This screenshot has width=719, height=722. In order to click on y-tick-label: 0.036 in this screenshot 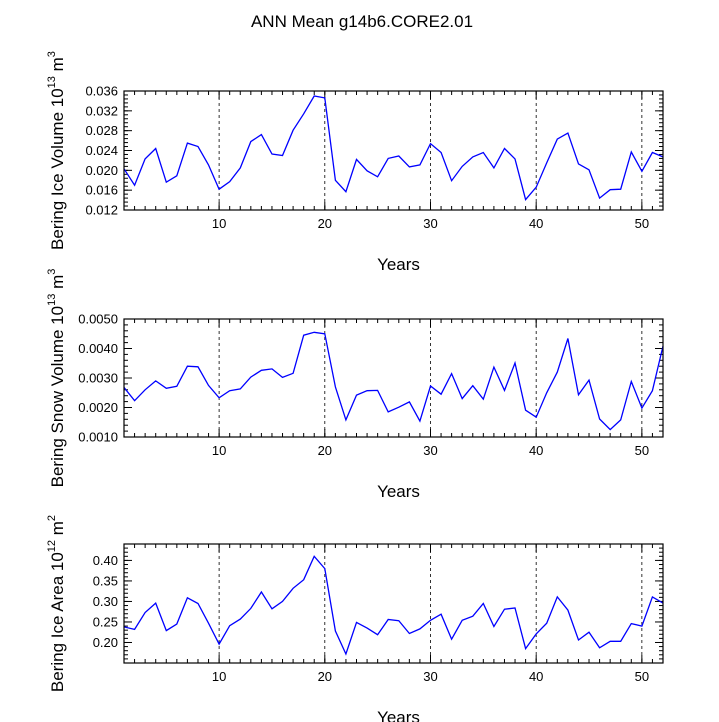, I will do `click(101, 91)`.